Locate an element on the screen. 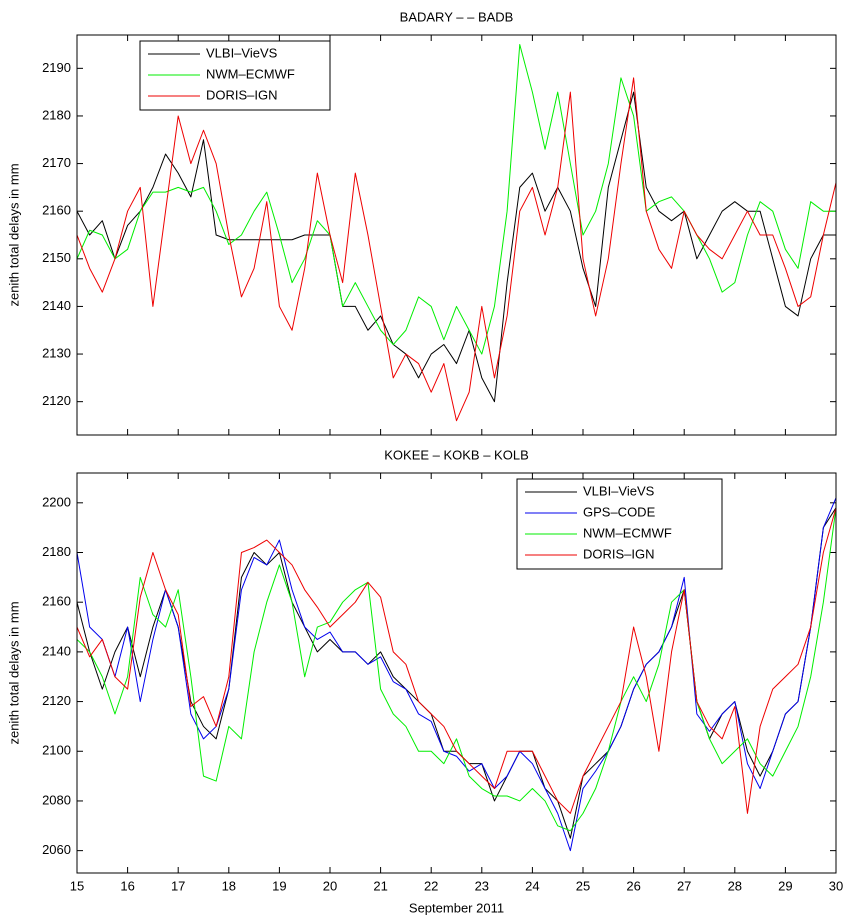 Image resolution: width=846 pixels, height=918 pixels. x-tick-label: 18 is located at coordinates (229, 885).